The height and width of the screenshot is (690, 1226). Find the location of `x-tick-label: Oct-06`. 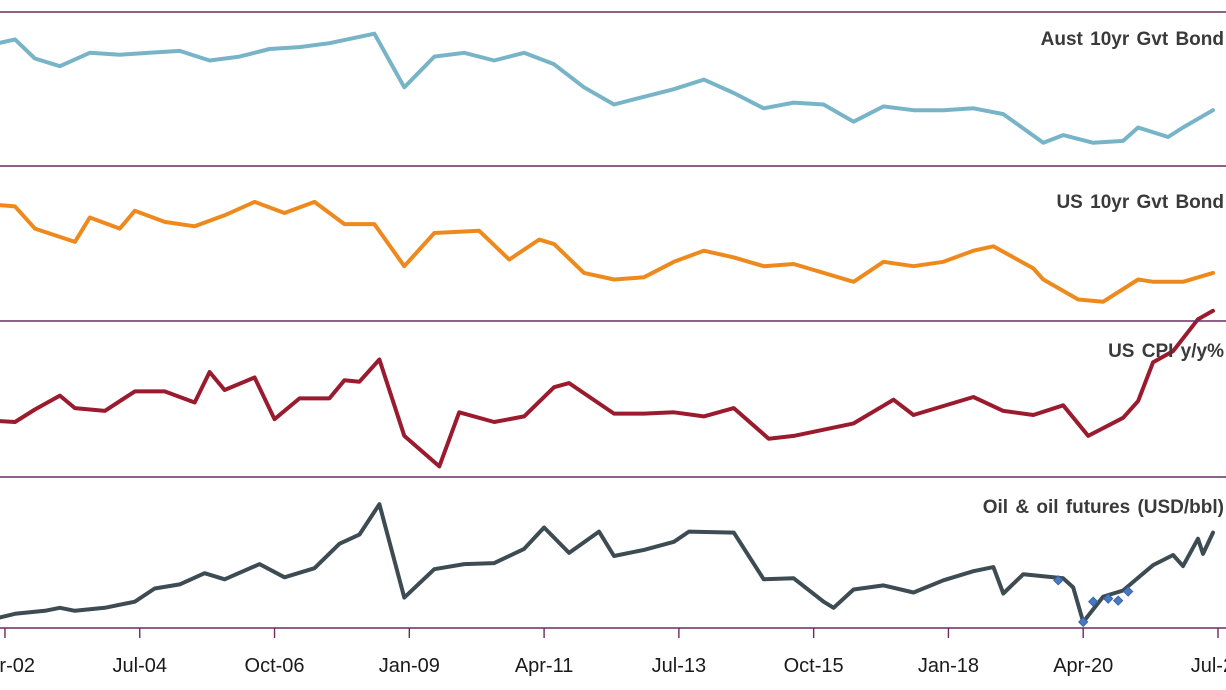

x-tick-label: Oct-06 is located at coordinates (275, 666).